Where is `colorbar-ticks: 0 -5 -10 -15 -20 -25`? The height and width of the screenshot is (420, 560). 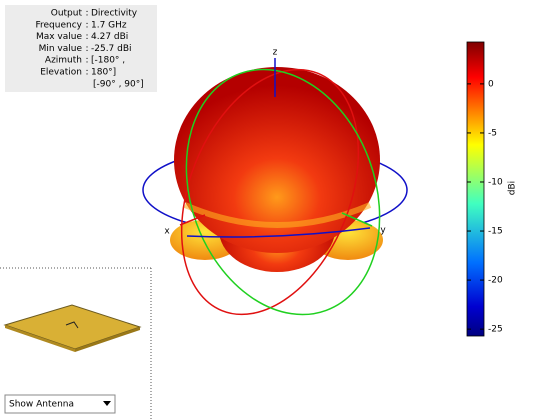 colorbar-ticks: 0 -5 -10 -15 -20 -25 is located at coordinates (485, 207).